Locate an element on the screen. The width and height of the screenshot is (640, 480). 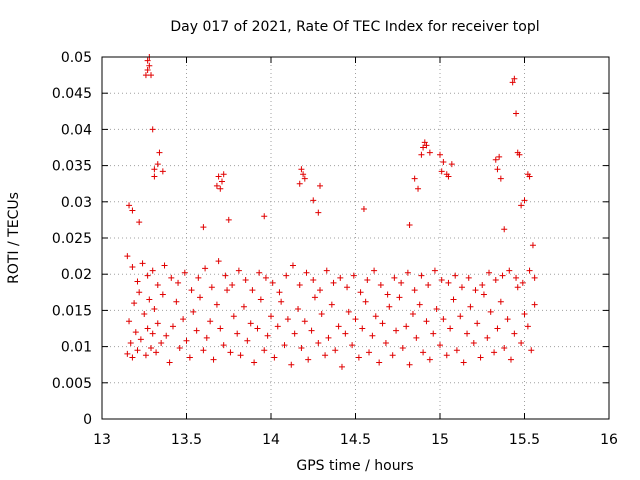
y-tick-label: 0.035 is located at coordinates (72, 167).